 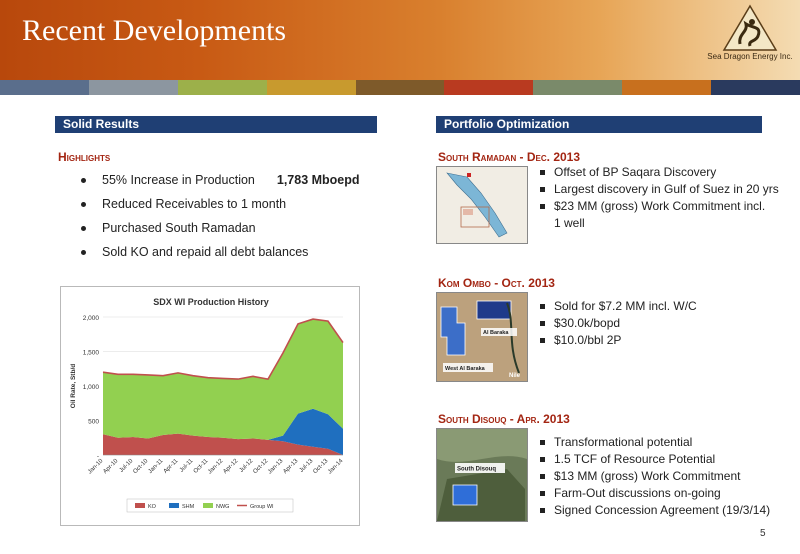 What do you see at coordinates (91, 353) in the screenshot?
I see `y-tick-label: 1,500` at bounding box center [91, 353].